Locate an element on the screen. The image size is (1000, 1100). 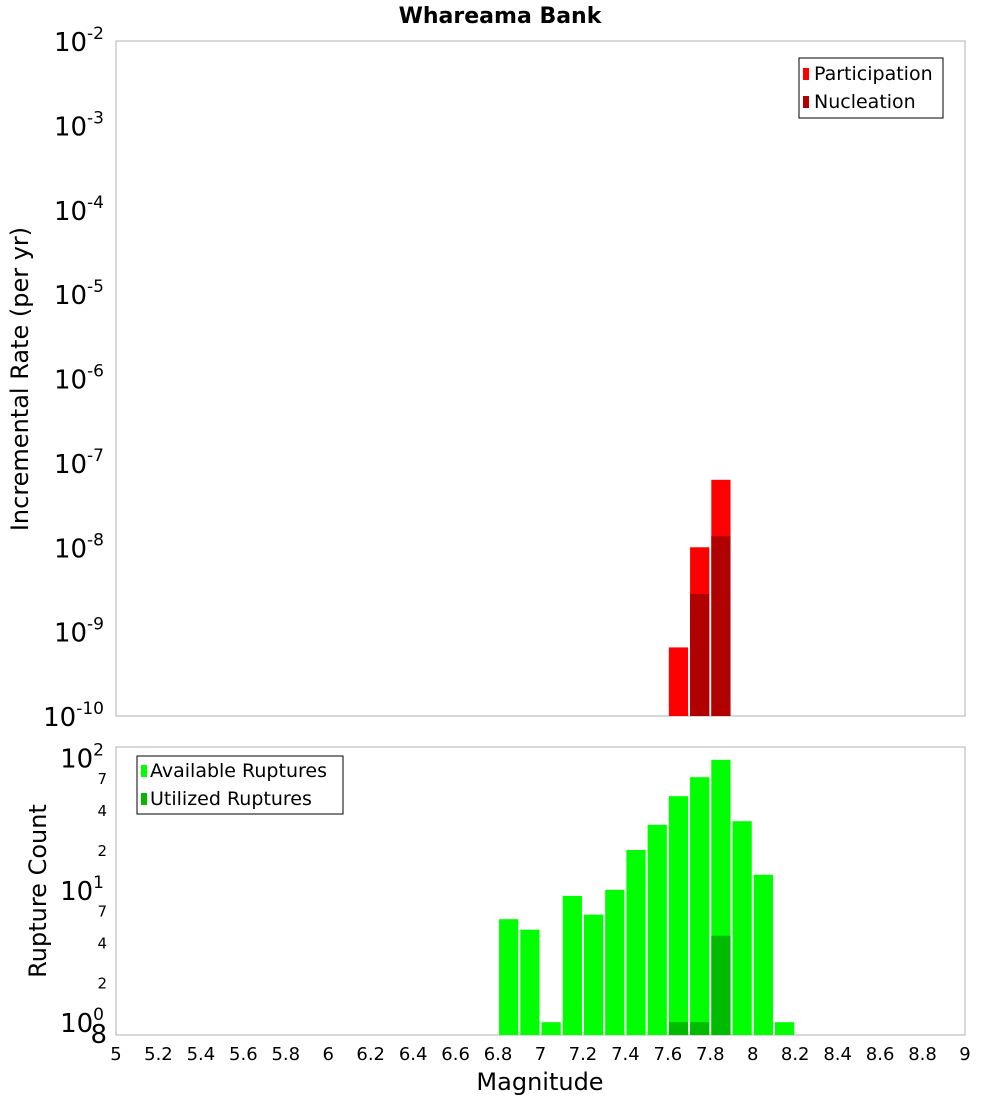
legend-swatch-participation is located at coordinates (806, 74).